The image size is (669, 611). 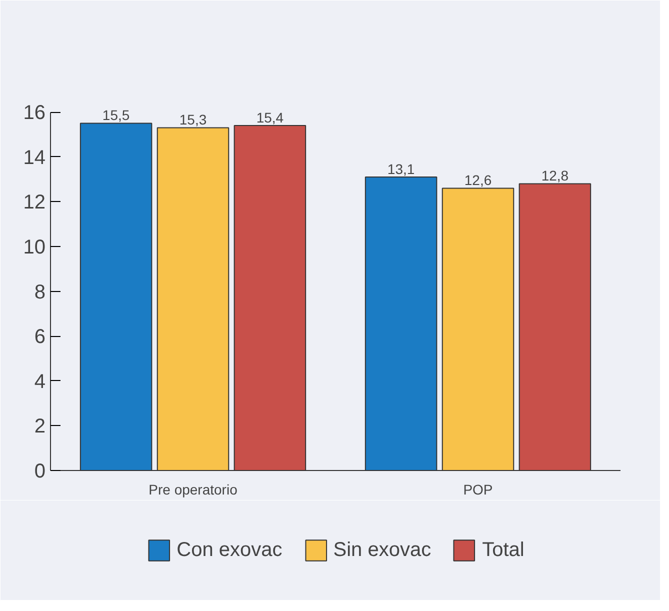 I want to click on y-tick-label: 16, so click(x=34, y=113).